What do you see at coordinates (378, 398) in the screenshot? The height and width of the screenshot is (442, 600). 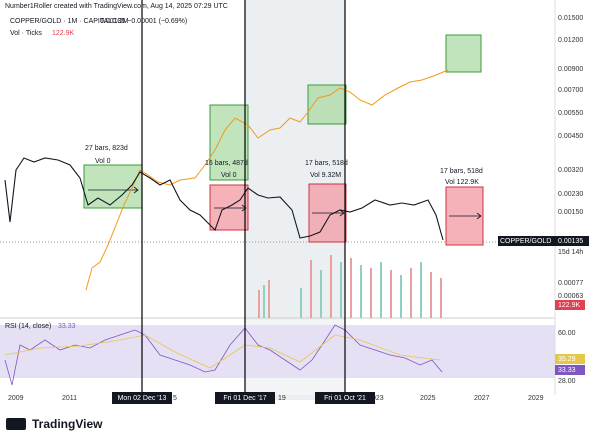 I see `time-label: 023` at bounding box center [378, 398].